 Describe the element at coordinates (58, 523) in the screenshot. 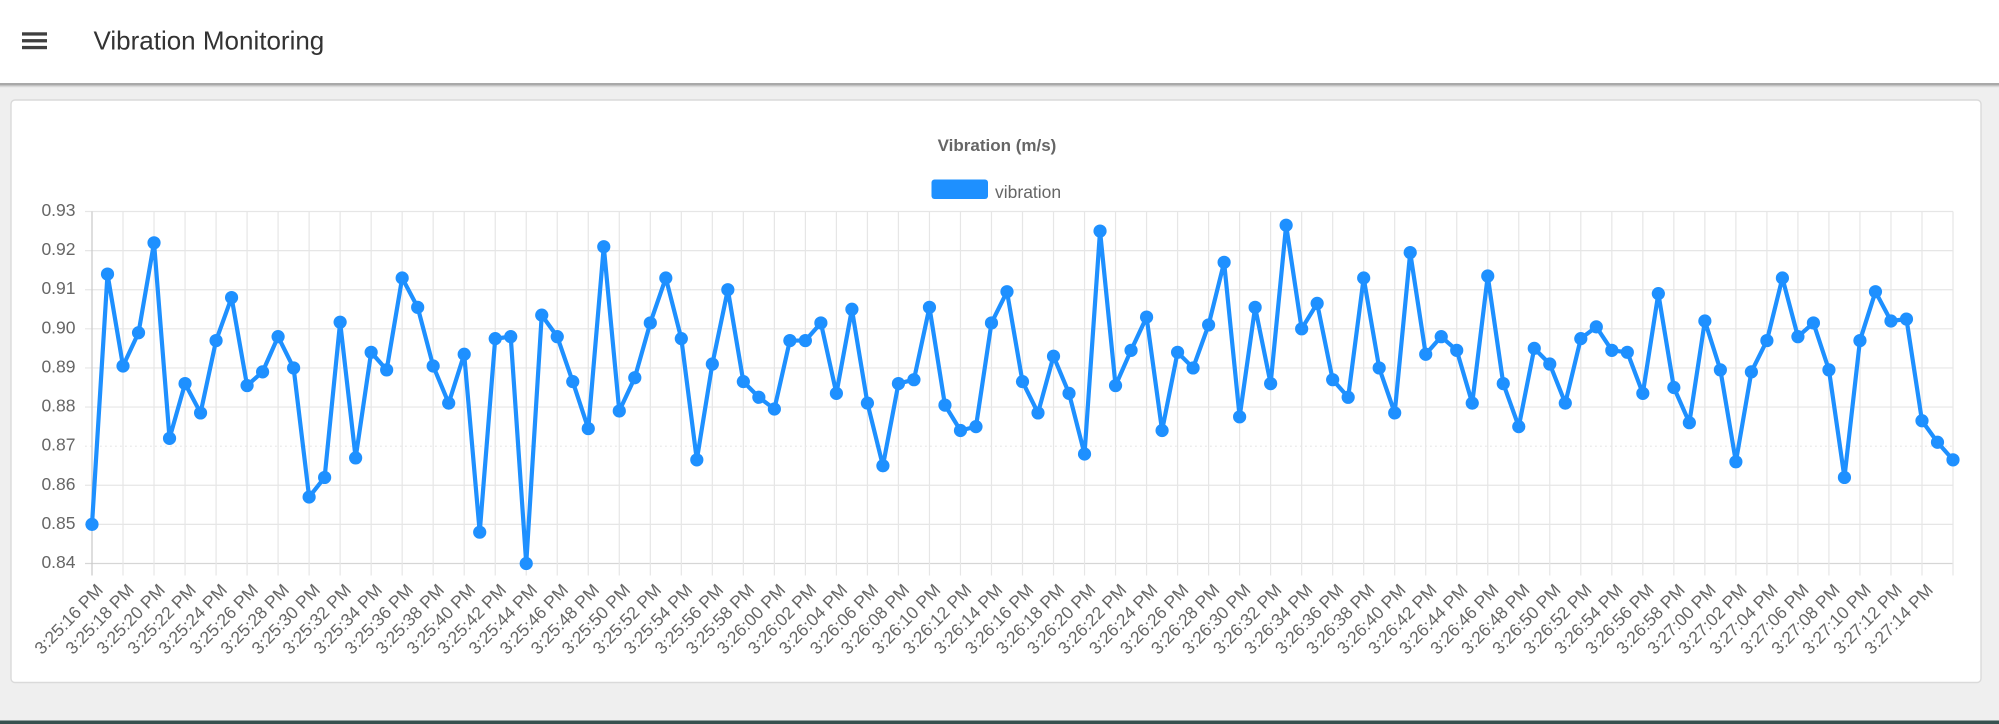

I see `svg-text: 0.85` at that location.